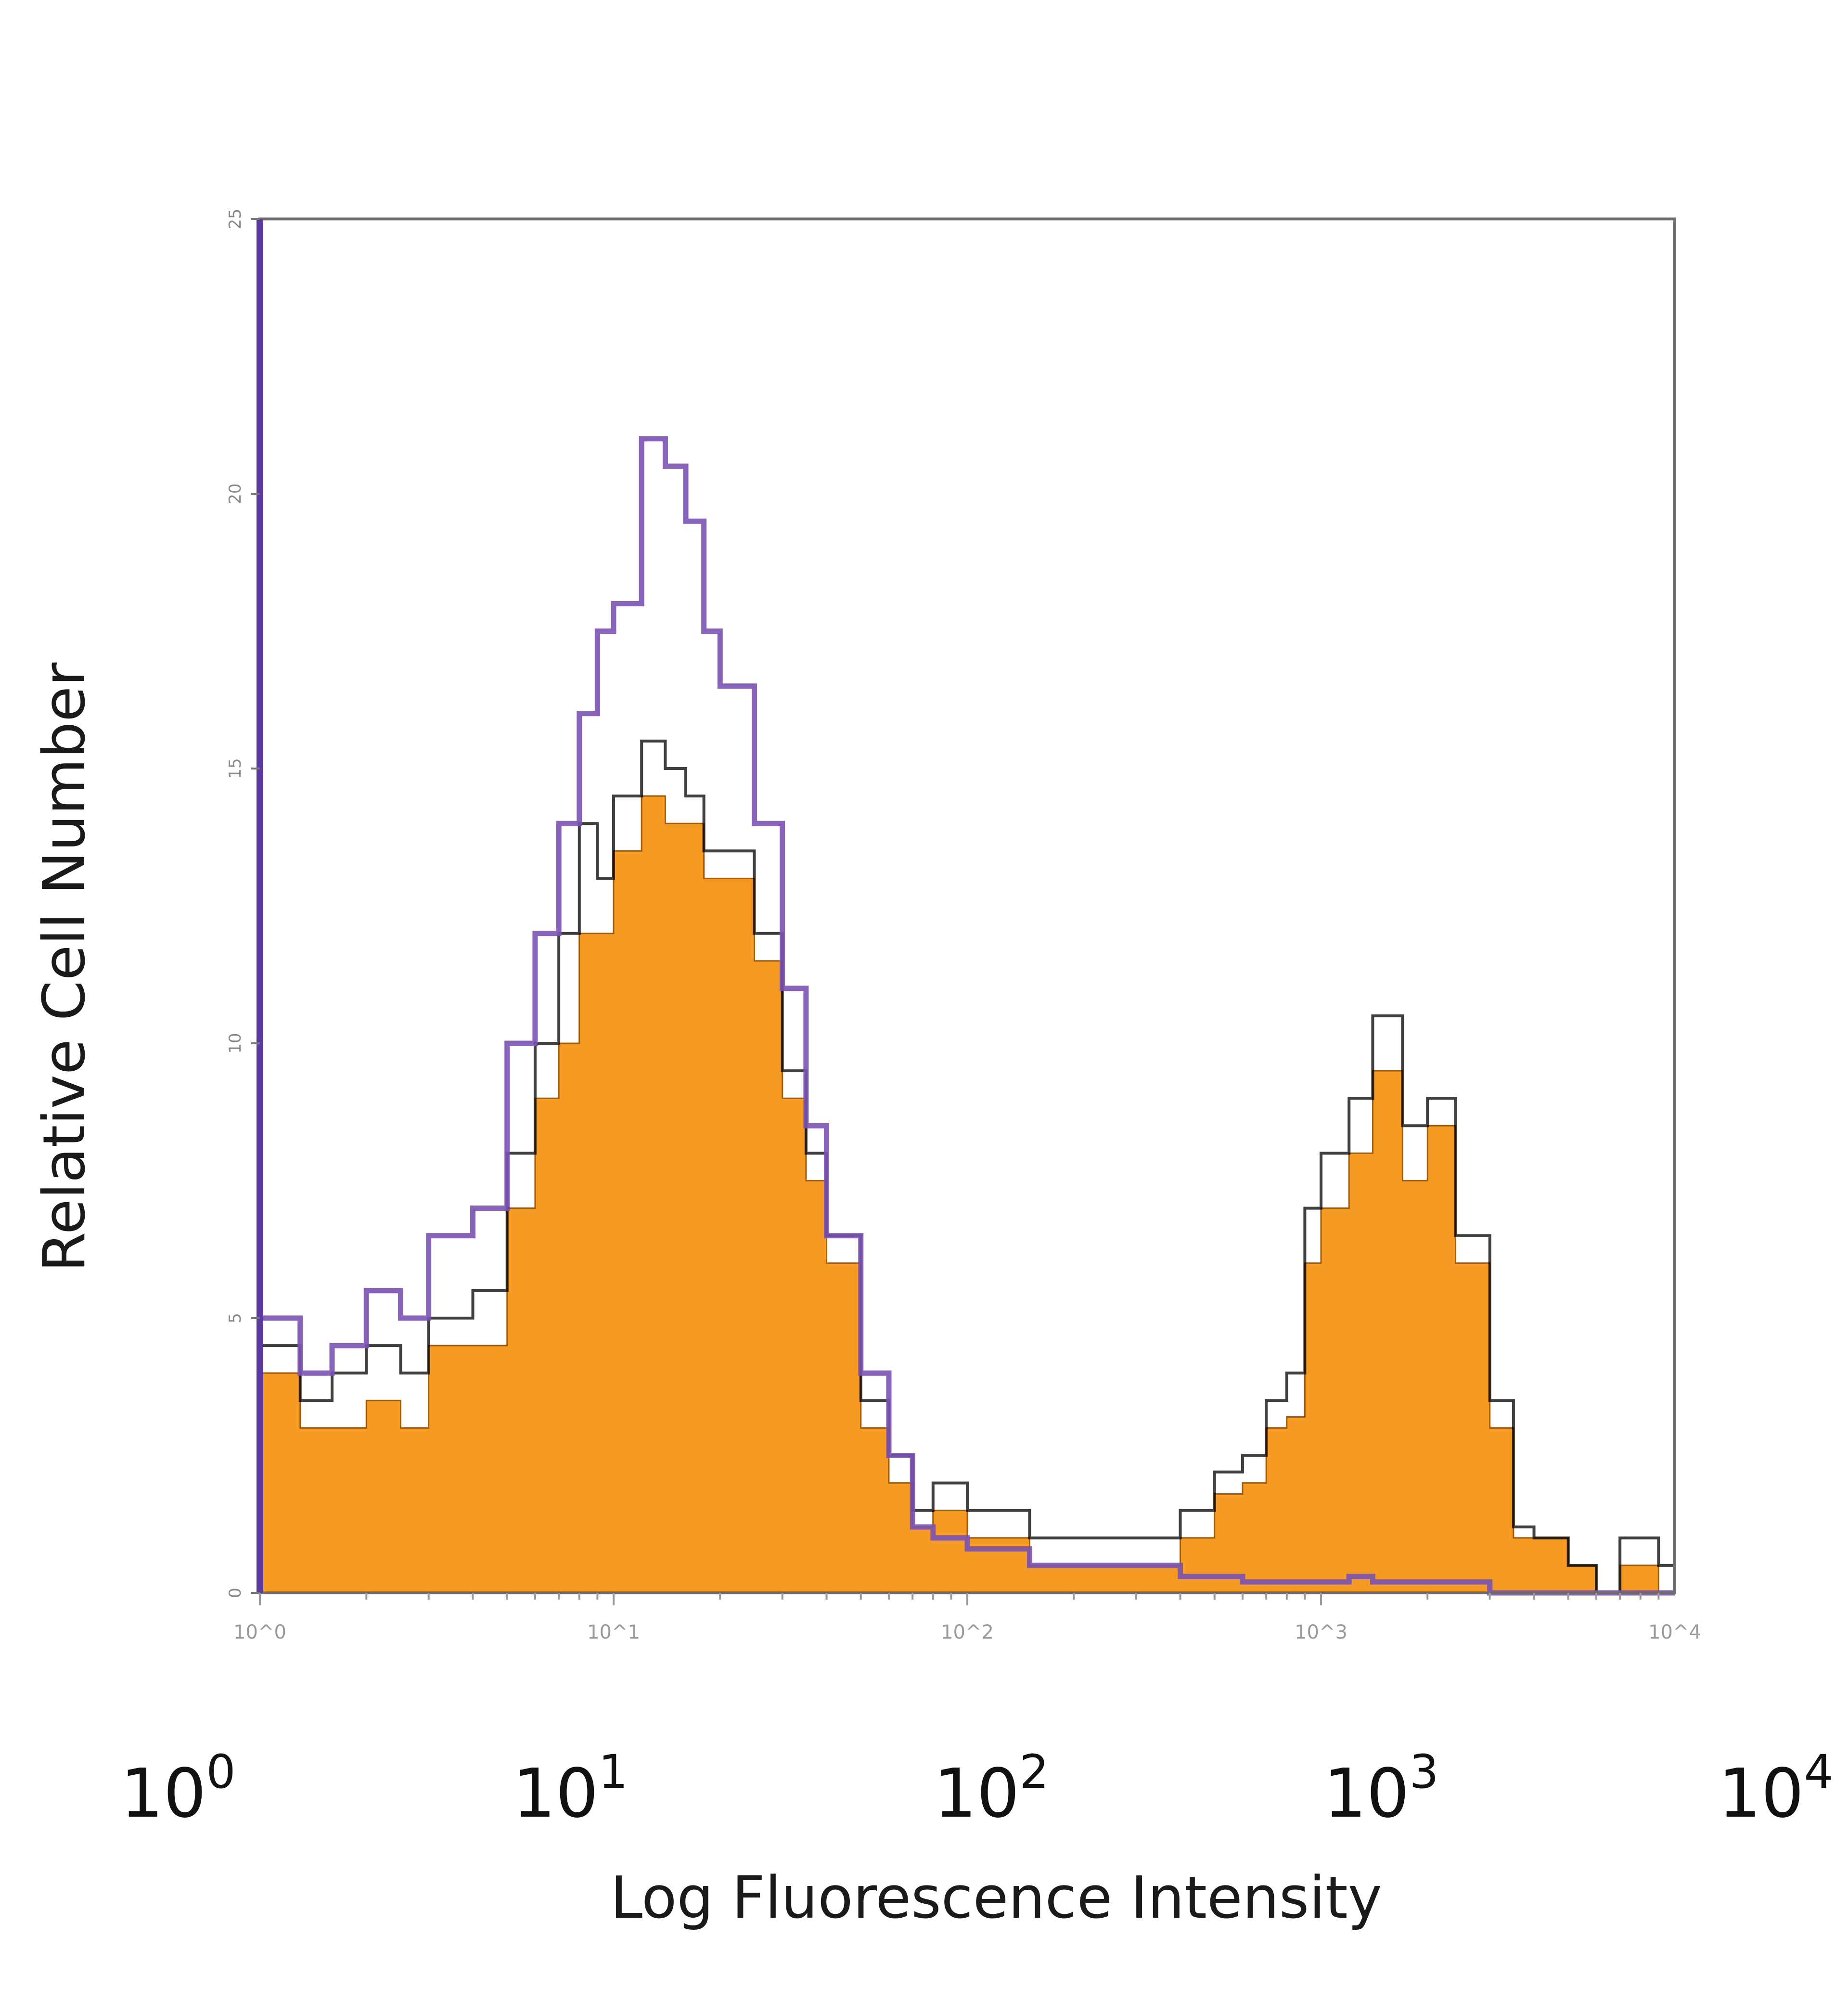 This screenshot has height=2000, width=1848. What do you see at coordinates (1380, 1789) in the screenshot?
I see `x-tick-label-3: 103` at bounding box center [1380, 1789].